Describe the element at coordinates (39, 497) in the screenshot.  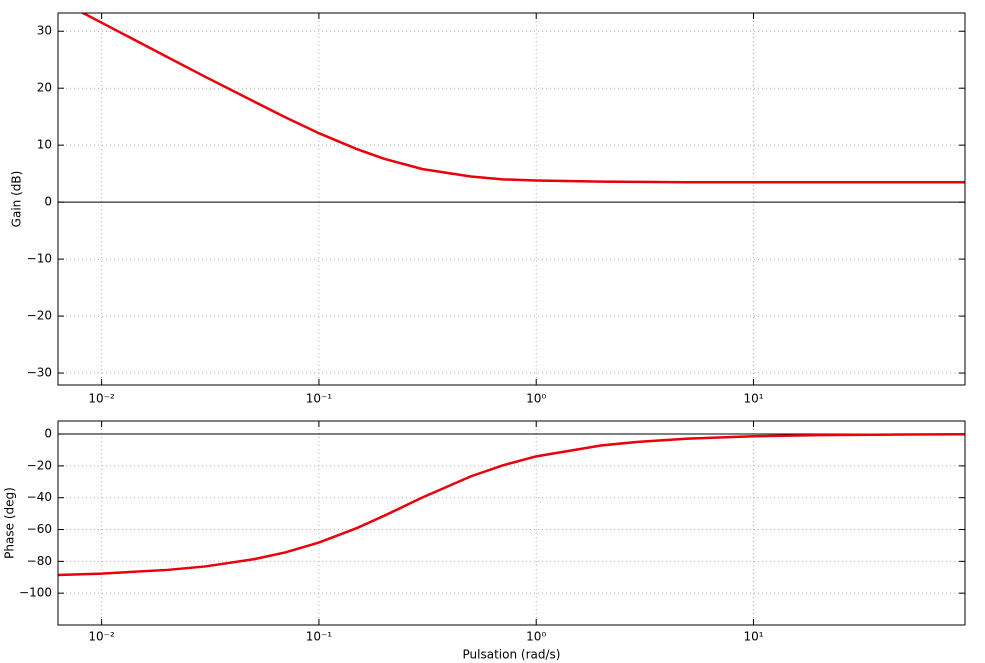
I see `y-tick-label: −40` at that location.